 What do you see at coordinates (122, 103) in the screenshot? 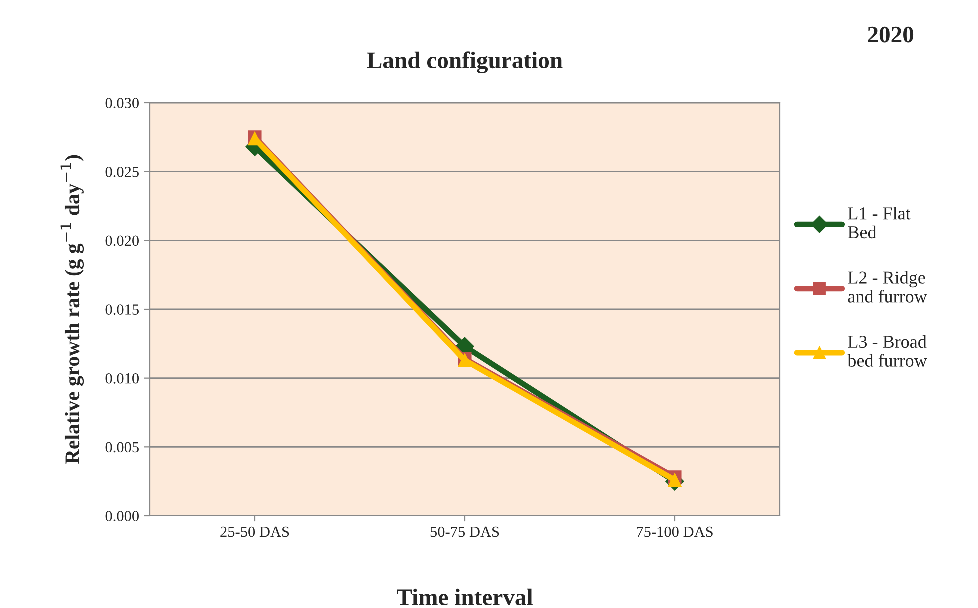
I see `y-tick-label: 0.030` at bounding box center [122, 103].